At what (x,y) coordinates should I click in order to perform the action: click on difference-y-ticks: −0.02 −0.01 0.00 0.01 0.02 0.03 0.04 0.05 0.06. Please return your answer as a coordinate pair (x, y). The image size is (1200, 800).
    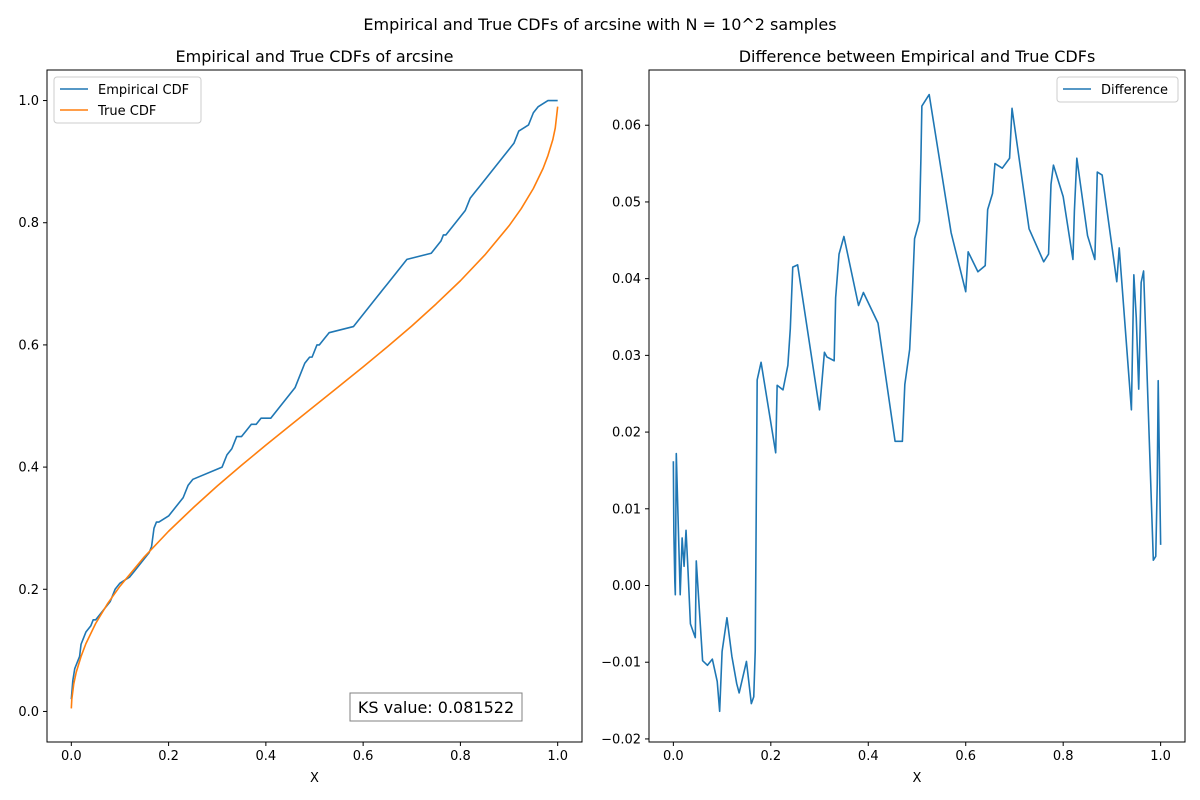
    Looking at the image, I should click on (625, 433).